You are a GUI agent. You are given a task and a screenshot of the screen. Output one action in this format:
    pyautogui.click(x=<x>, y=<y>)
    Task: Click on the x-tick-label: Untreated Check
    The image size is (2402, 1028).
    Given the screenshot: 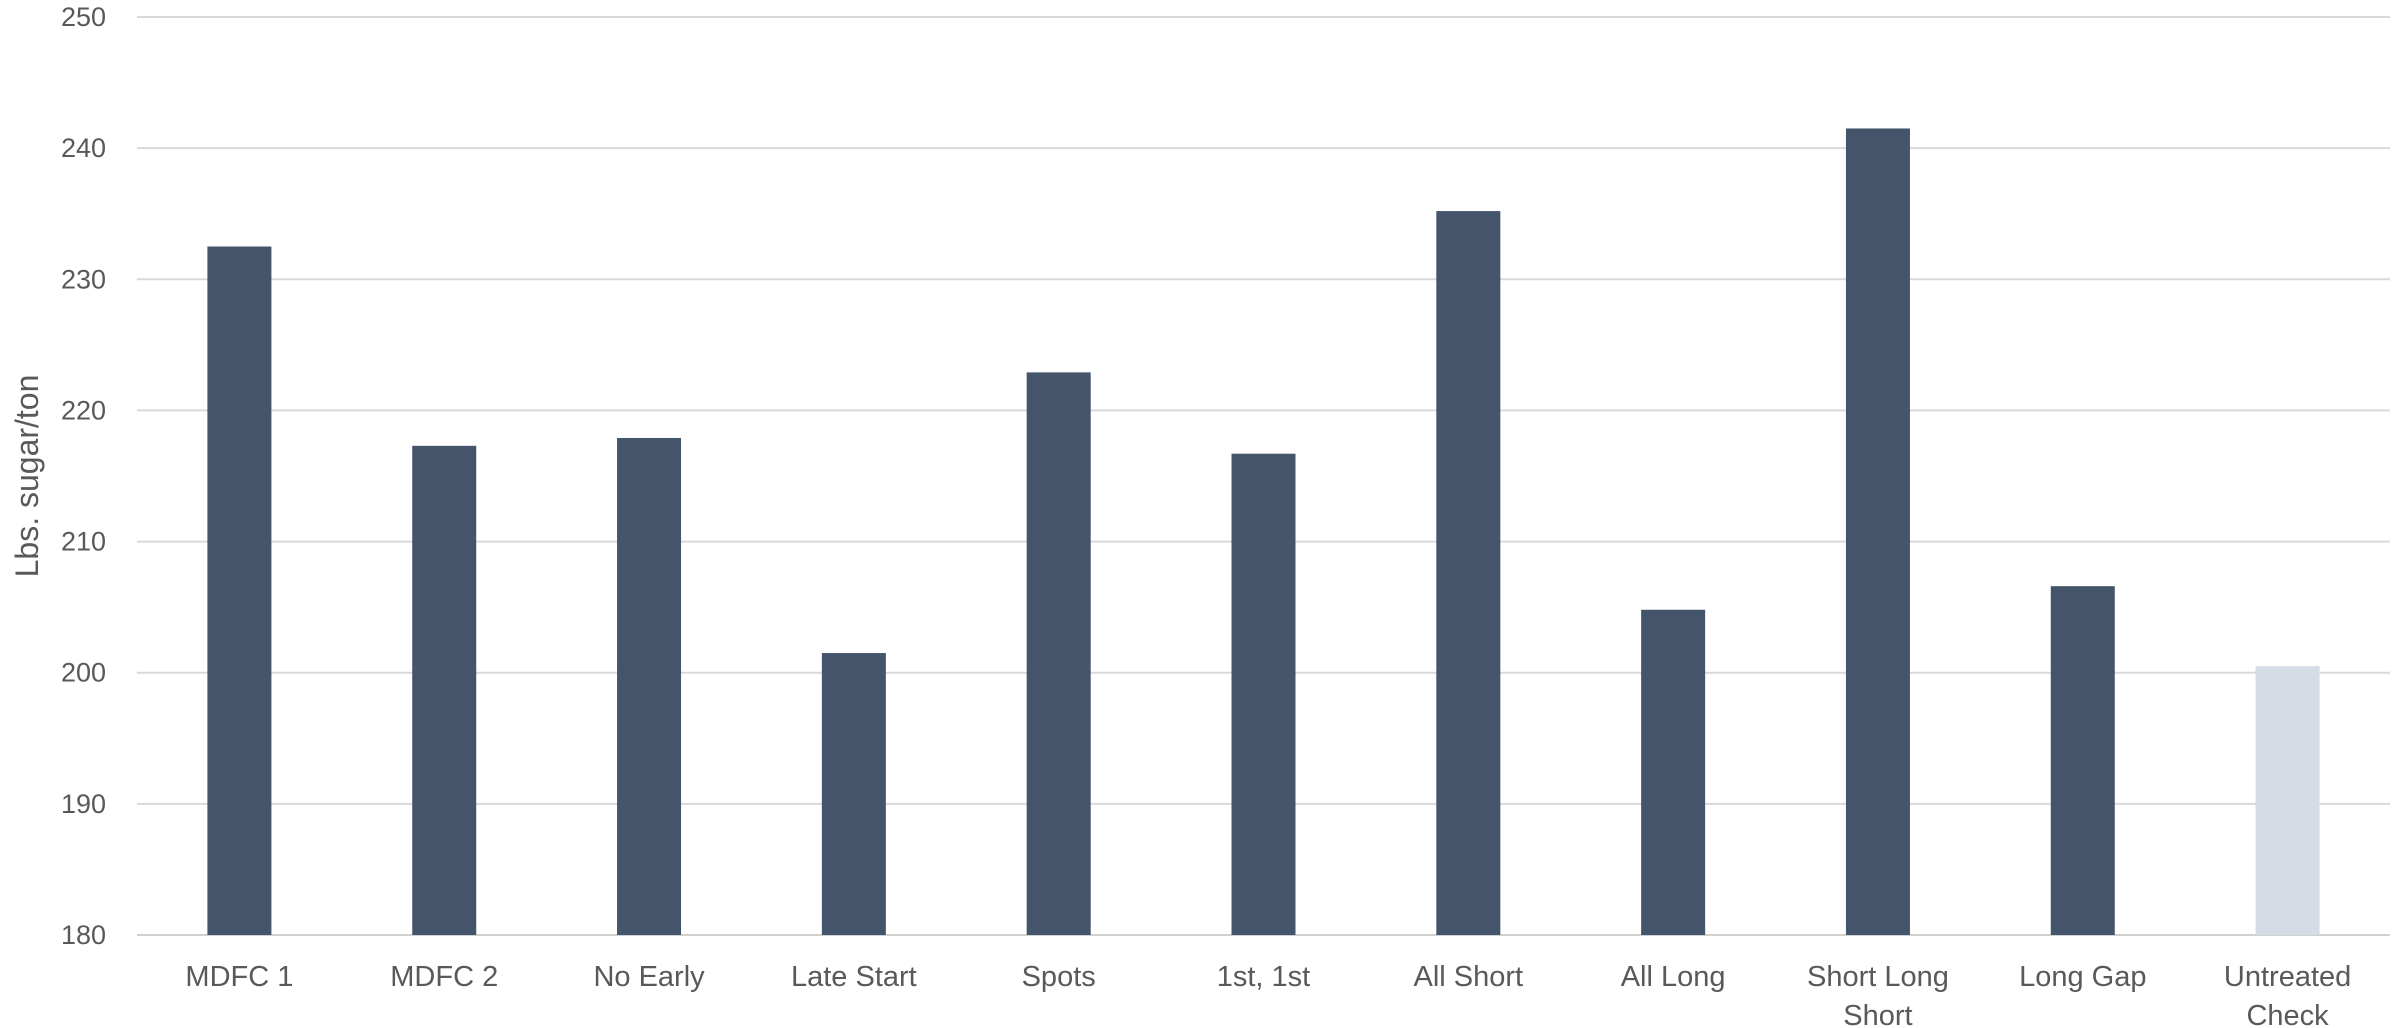 What is the action you would take?
    pyautogui.click(x=2287, y=994)
    